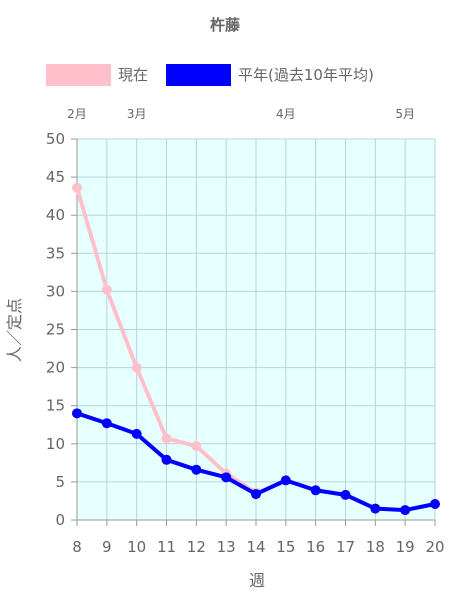 This screenshot has width=450, height=600. I want to click on x-tick-label: 9, so click(107, 547).